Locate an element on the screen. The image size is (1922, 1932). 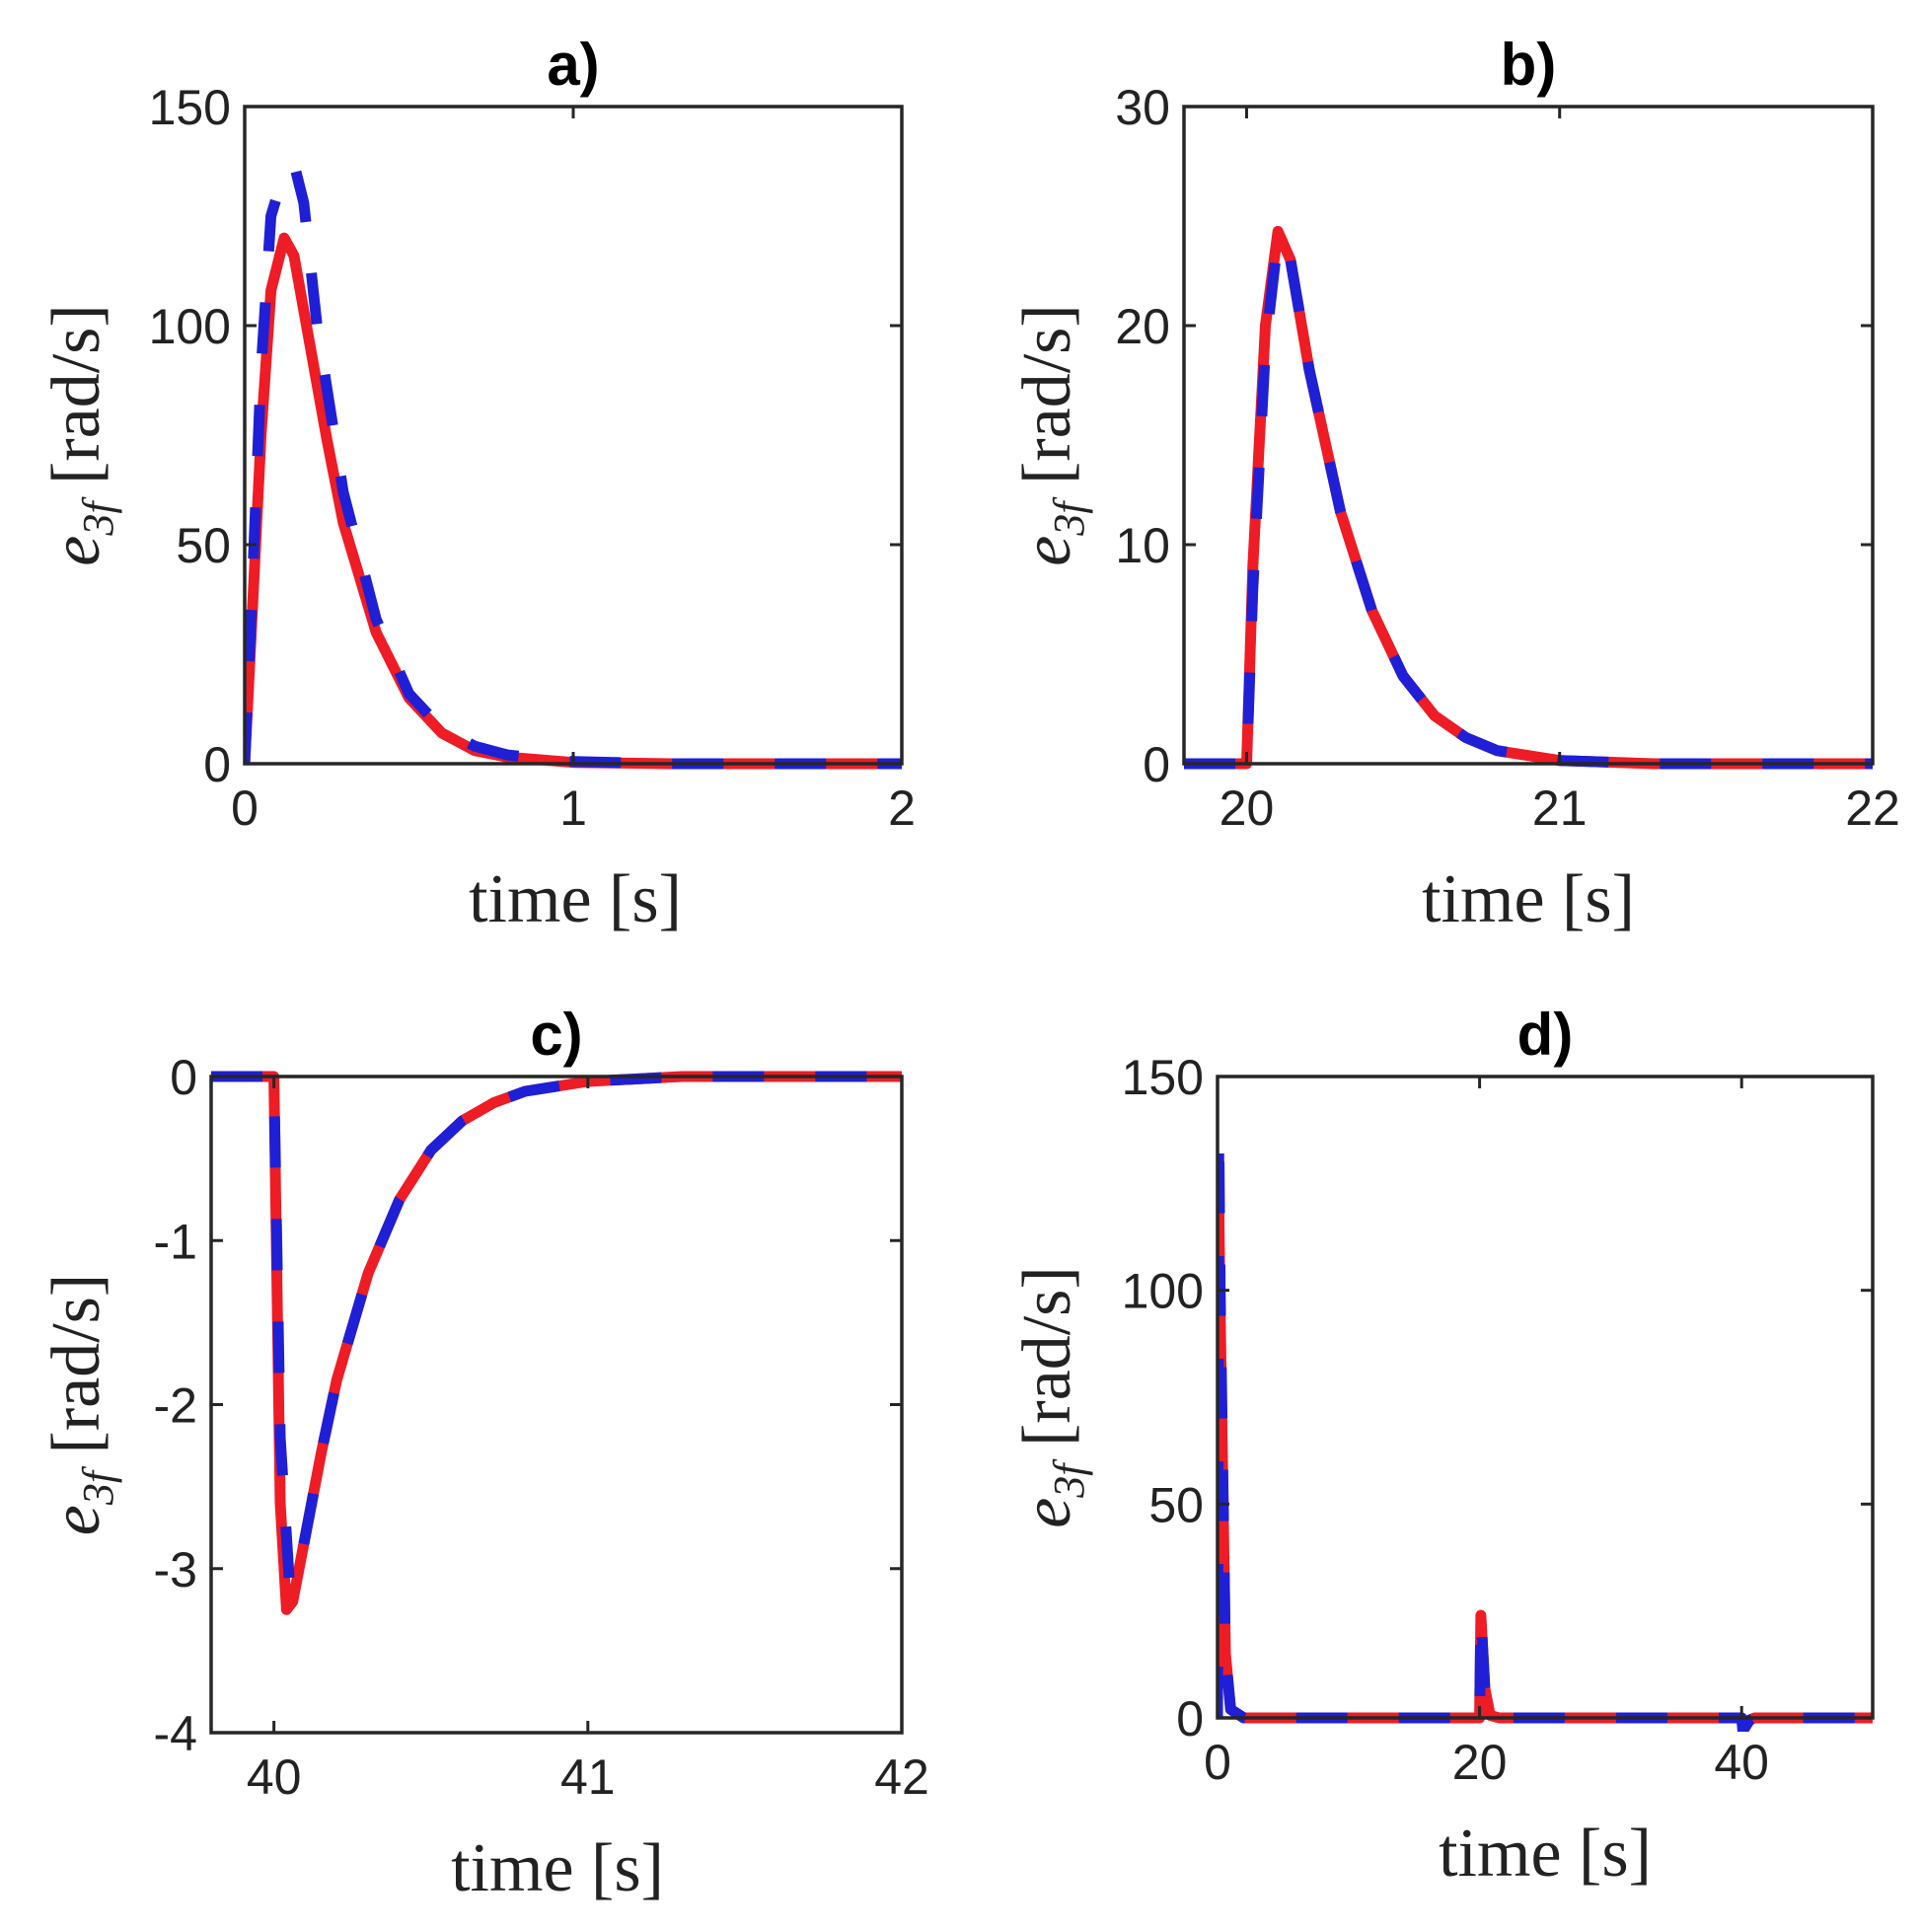
x-tick-label: 1 is located at coordinates (573, 808).